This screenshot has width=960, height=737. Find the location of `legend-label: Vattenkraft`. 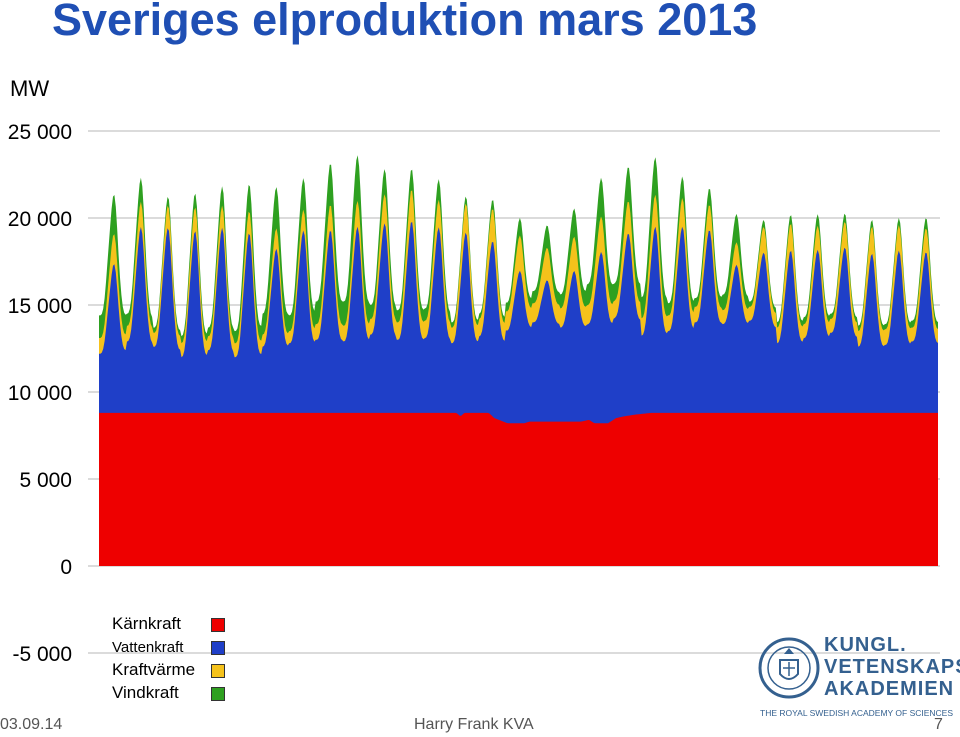

legend-label: Vattenkraft is located at coordinates (148, 647).